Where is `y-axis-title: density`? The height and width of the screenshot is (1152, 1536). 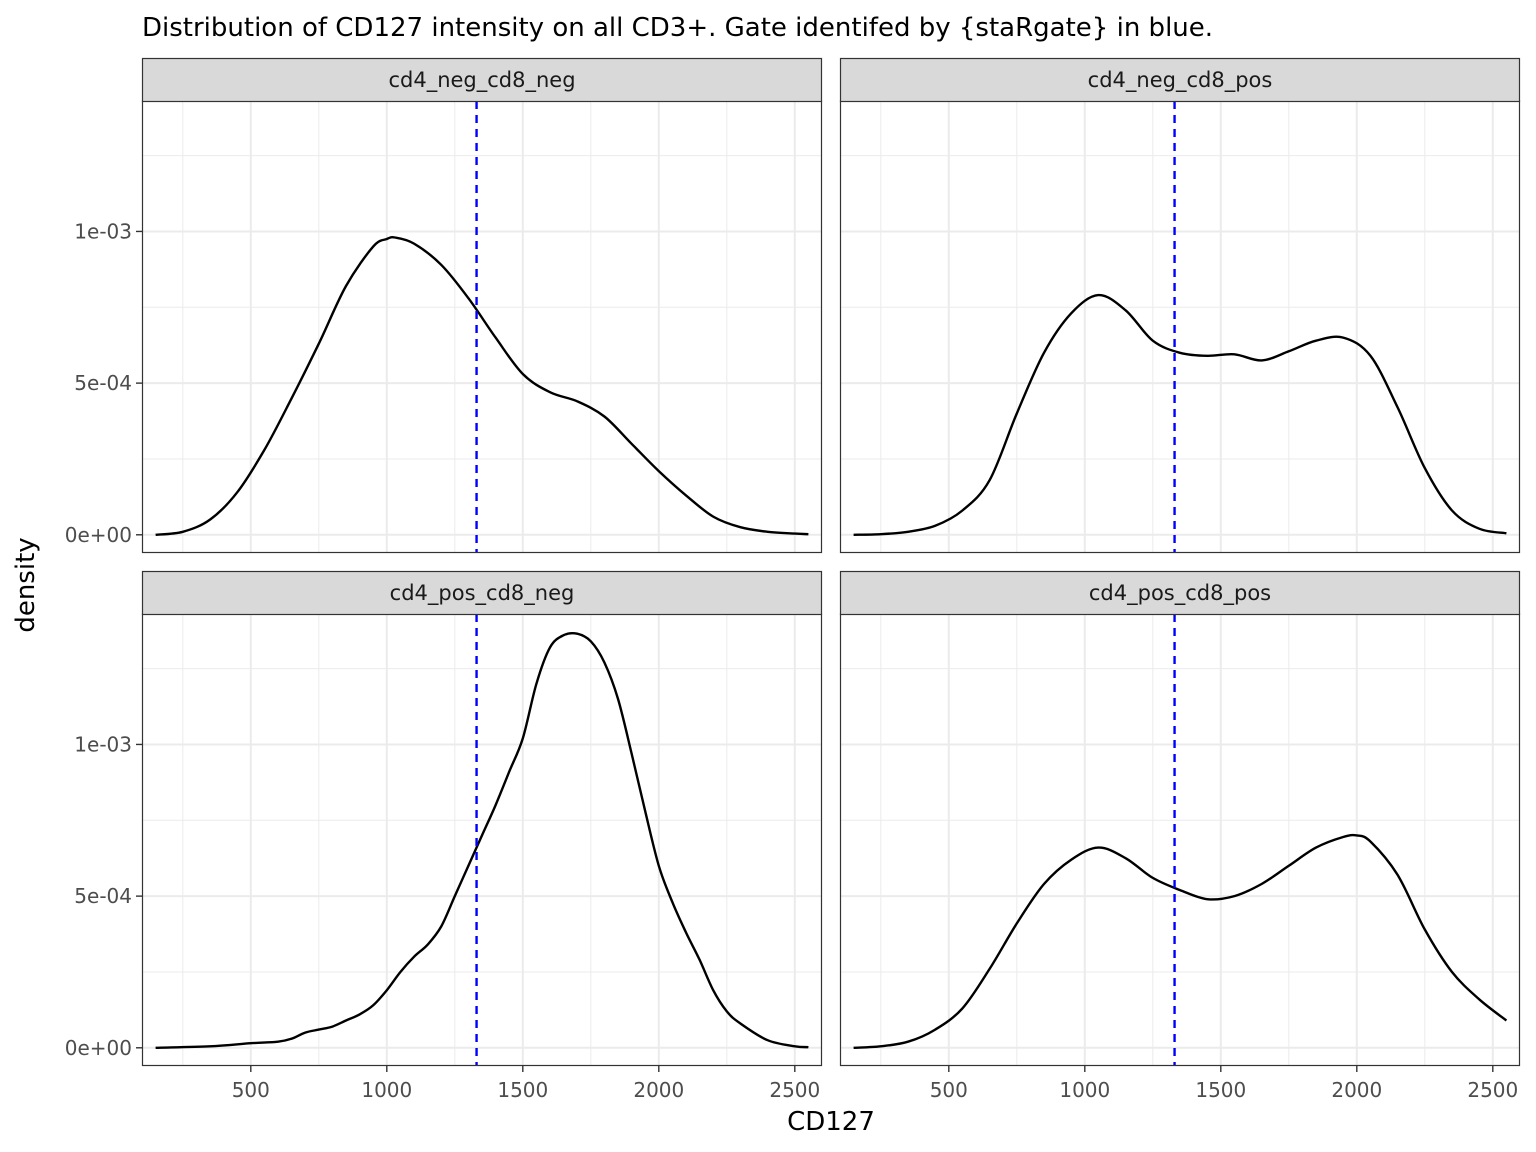 y-axis-title: density is located at coordinates (26, 584).